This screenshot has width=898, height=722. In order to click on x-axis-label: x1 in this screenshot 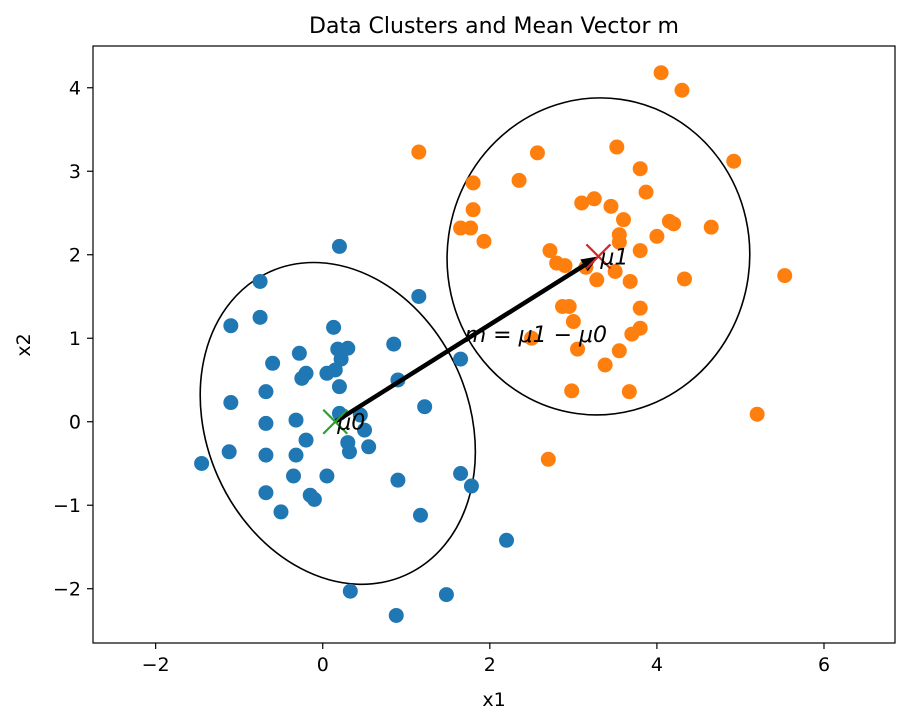, I will do `click(493, 700)`.